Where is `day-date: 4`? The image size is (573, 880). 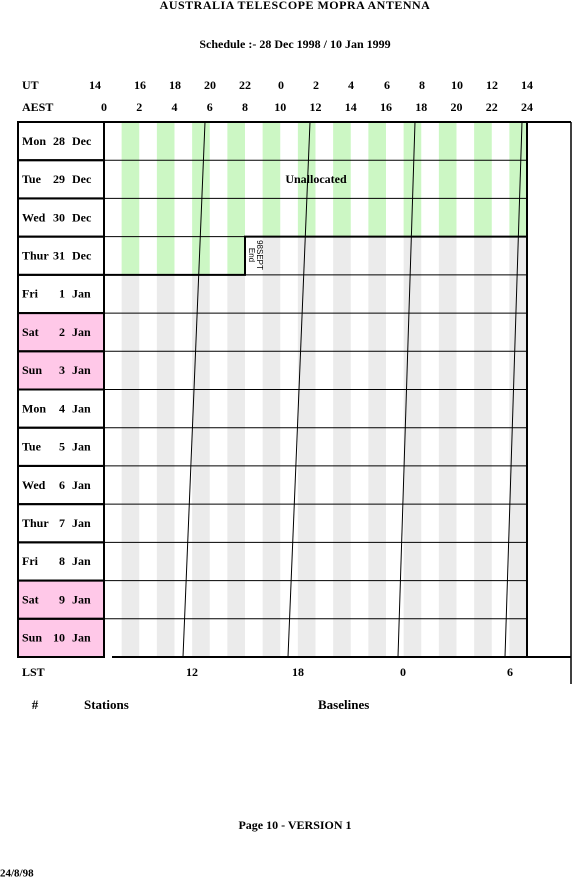 day-date: 4 is located at coordinates (62, 408).